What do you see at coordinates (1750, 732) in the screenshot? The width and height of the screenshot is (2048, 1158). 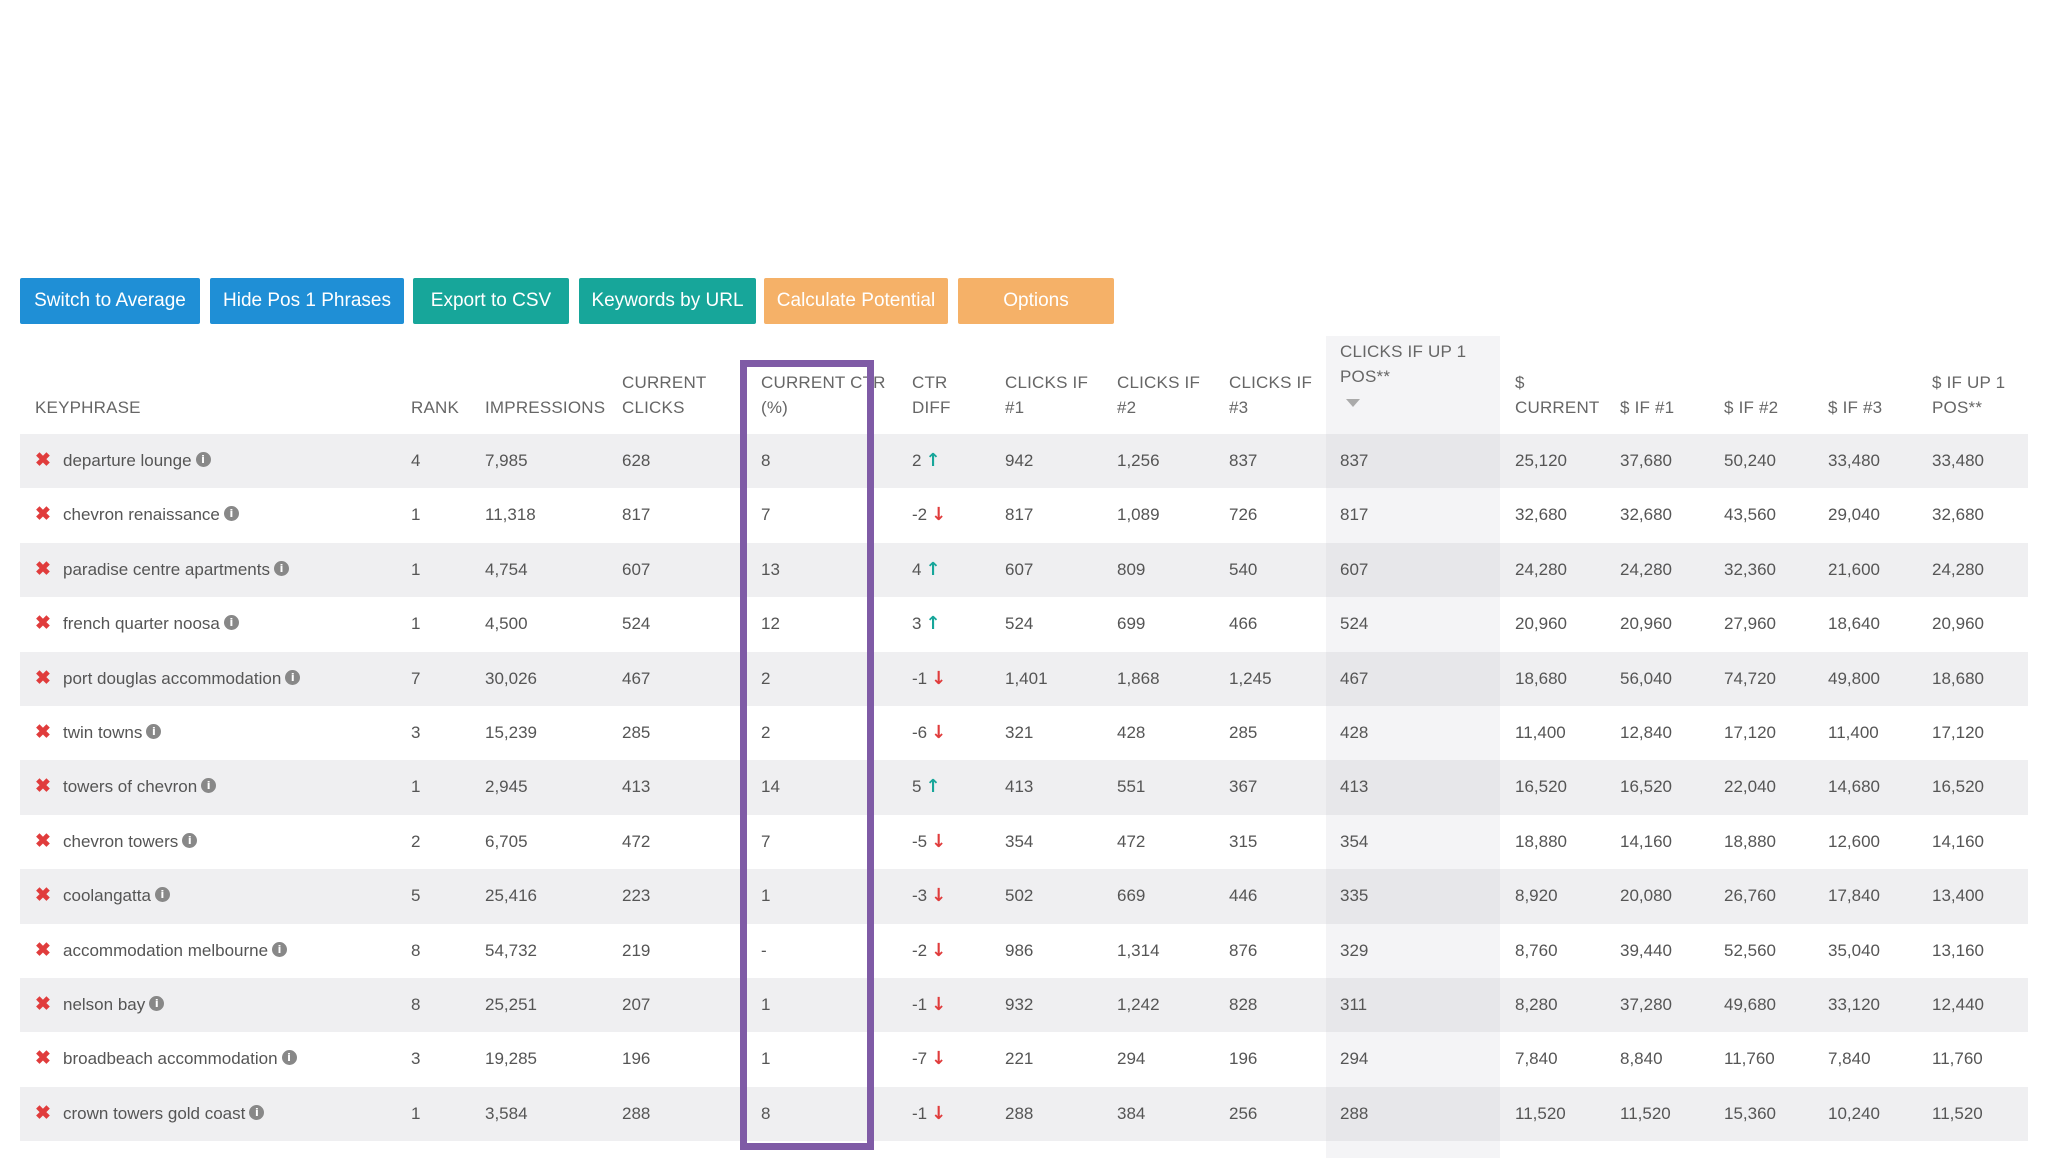 I see `money-if-2-cell: 17,120` at bounding box center [1750, 732].